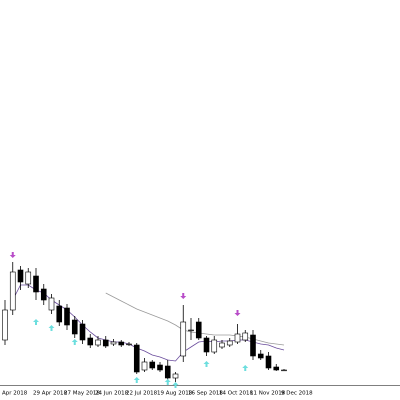 This screenshot has width=400, height=400. I want to click on x-tick-label: 24 Jun 2018, so click(112, 394).